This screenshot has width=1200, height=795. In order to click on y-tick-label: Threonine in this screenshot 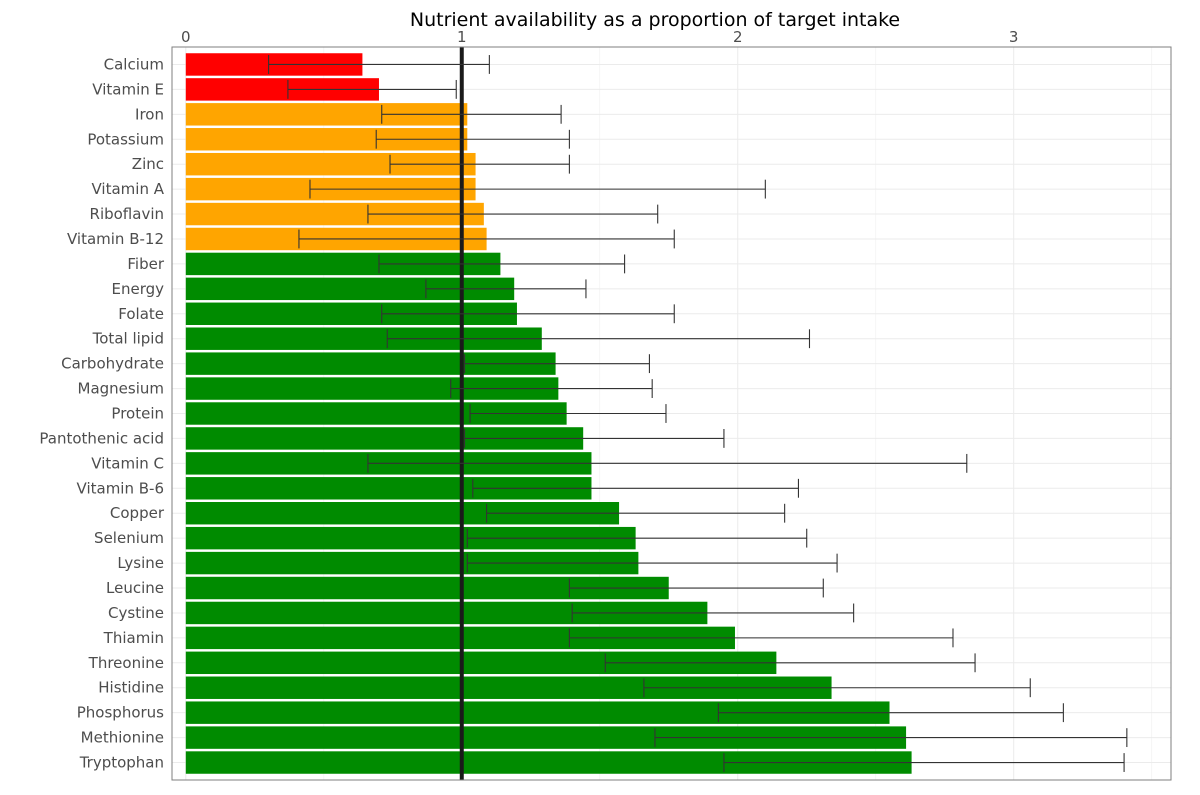, I will do `click(126, 663)`.